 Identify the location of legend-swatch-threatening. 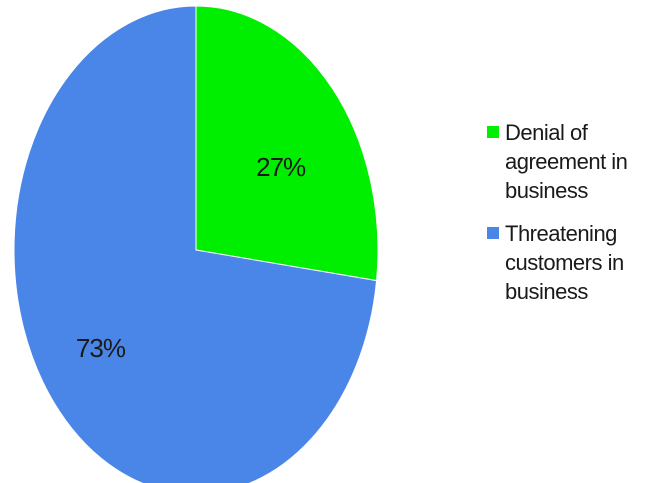
(493, 233).